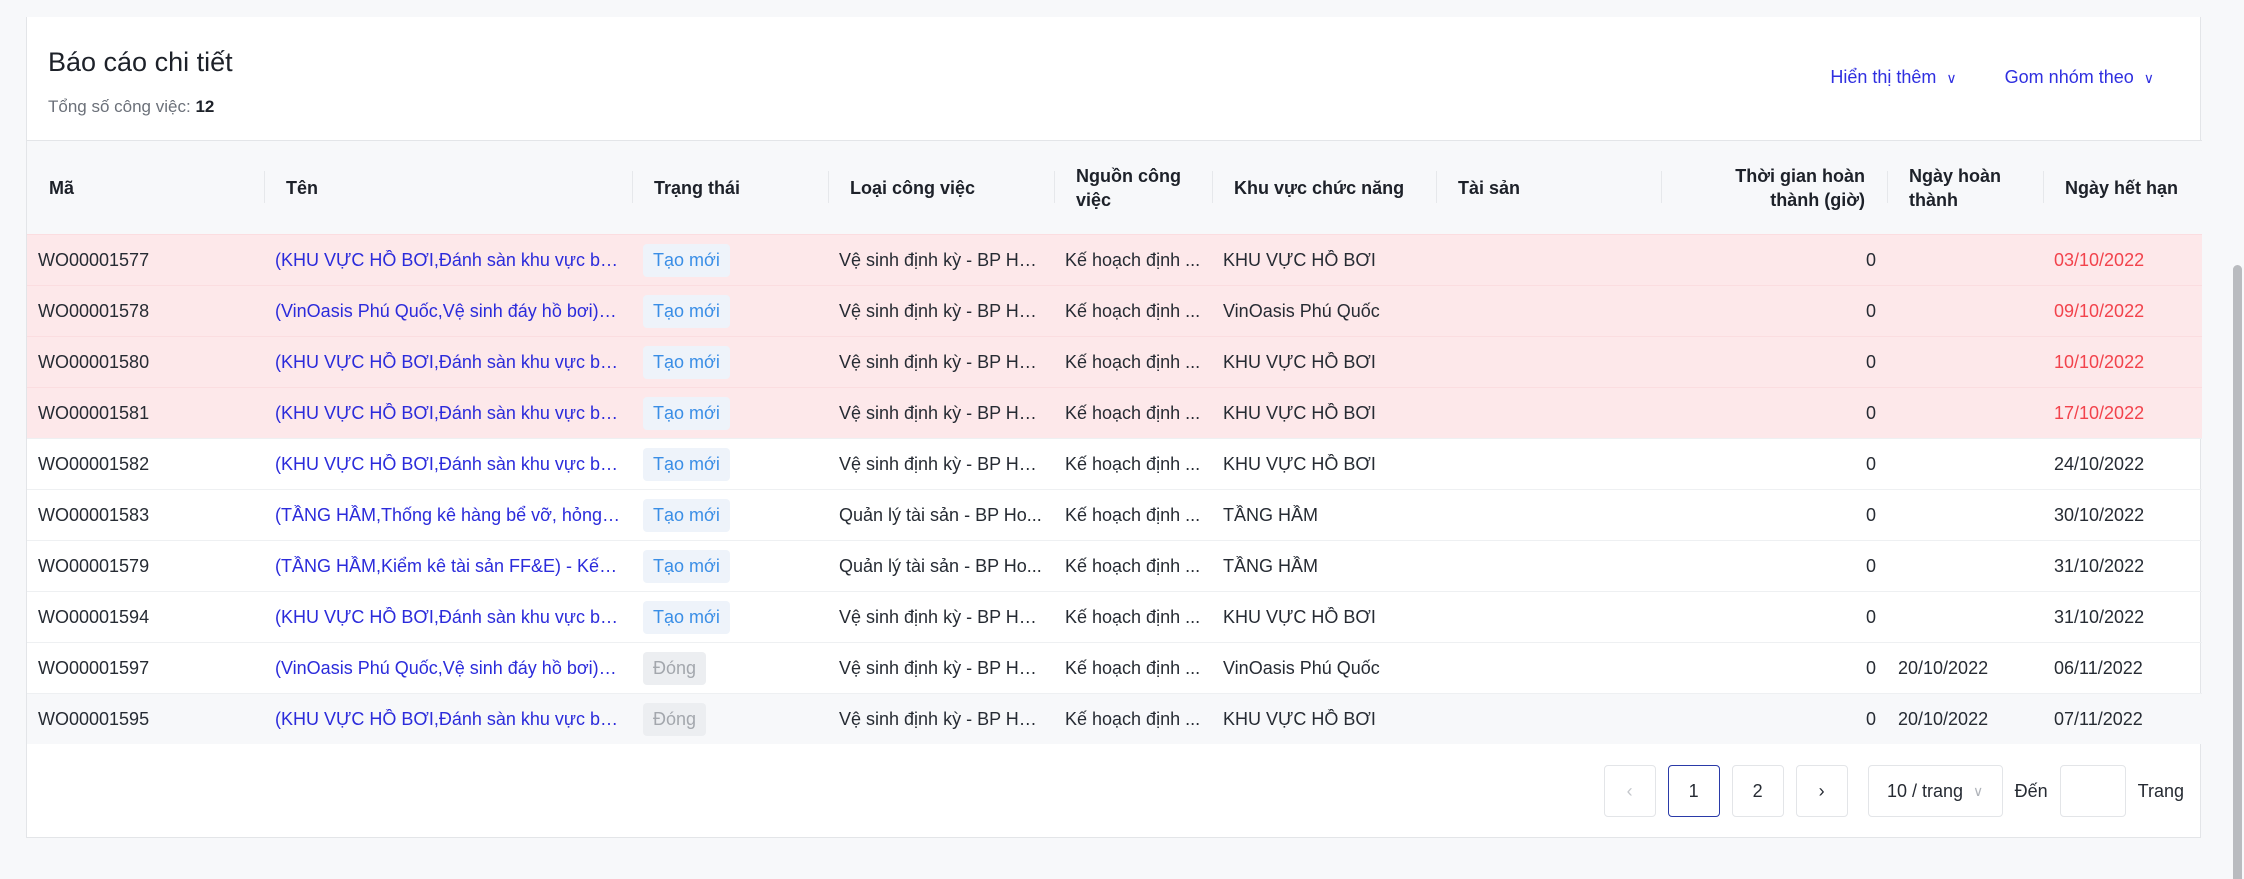  Describe the element at coordinates (2099, 310) in the screenshot. I see `due-date-cell: 09/10/2022` at that location.